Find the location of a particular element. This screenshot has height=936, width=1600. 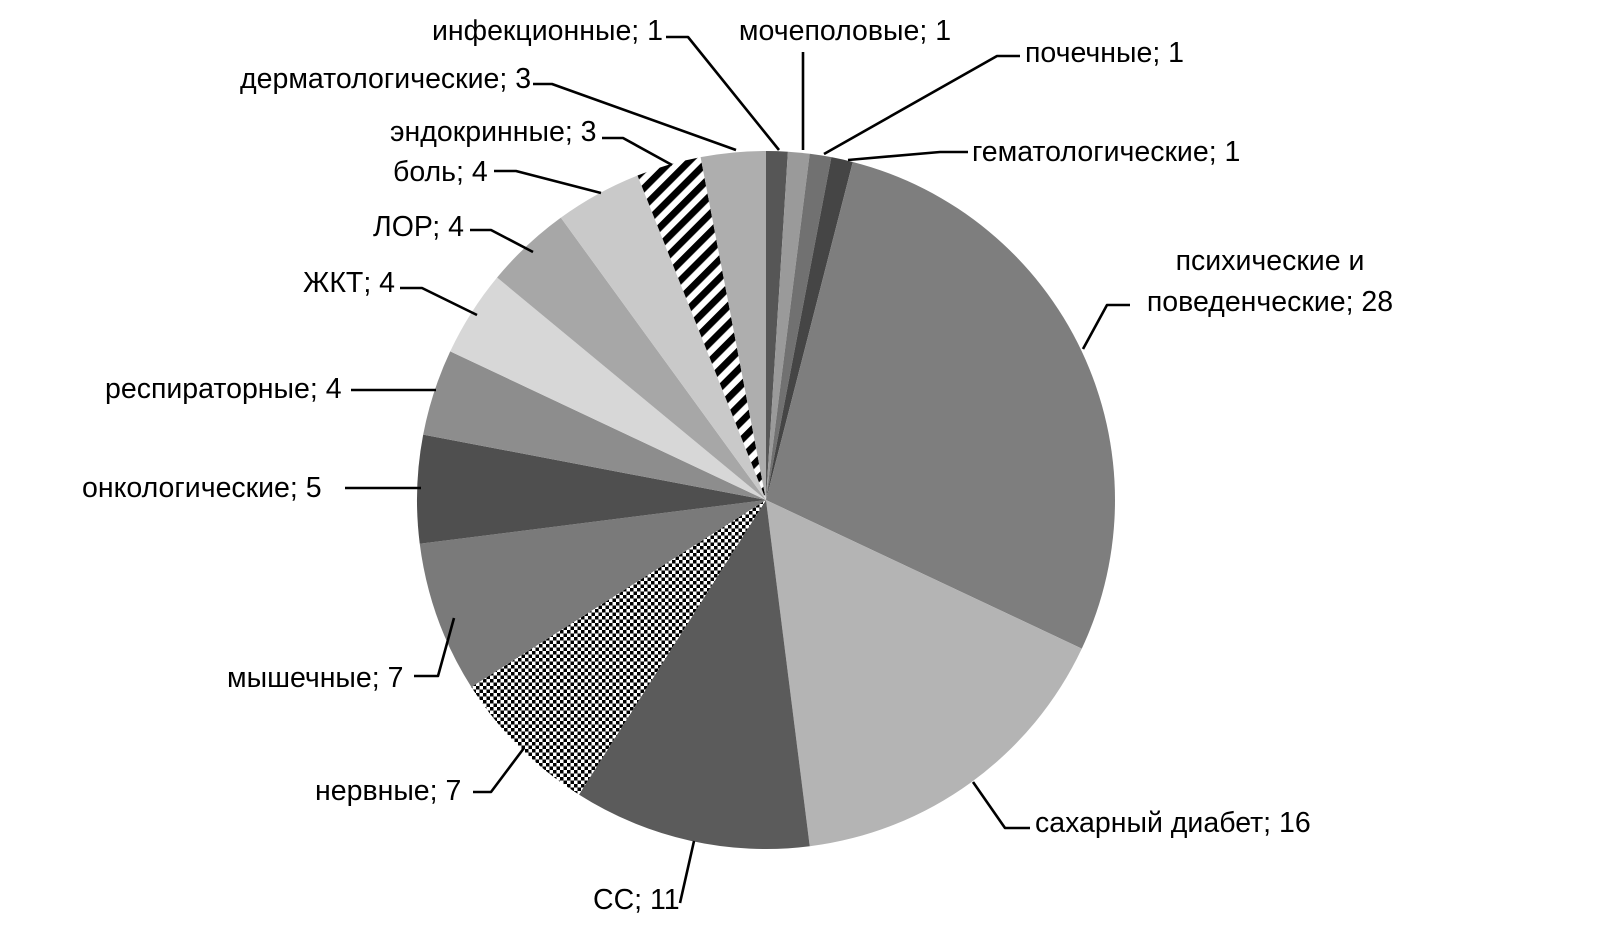

slice-label-gastrointestinal: ЖКТ; 4 is located at coordinates (349, 283).